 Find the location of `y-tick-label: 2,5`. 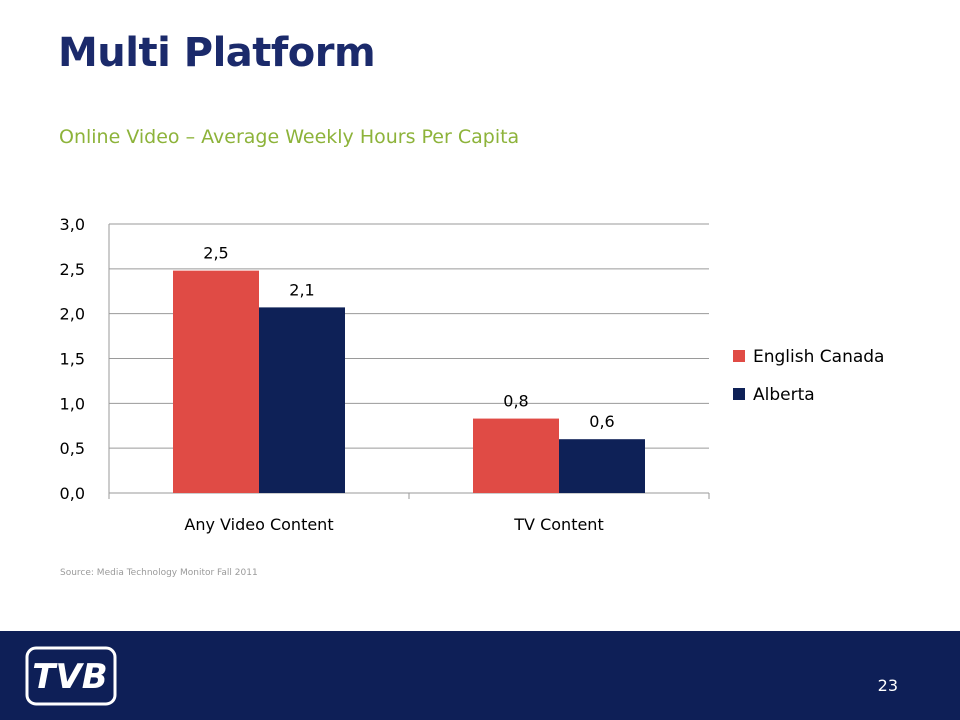

y-tick-label: 2,5 is located at coordinates (72, 269).